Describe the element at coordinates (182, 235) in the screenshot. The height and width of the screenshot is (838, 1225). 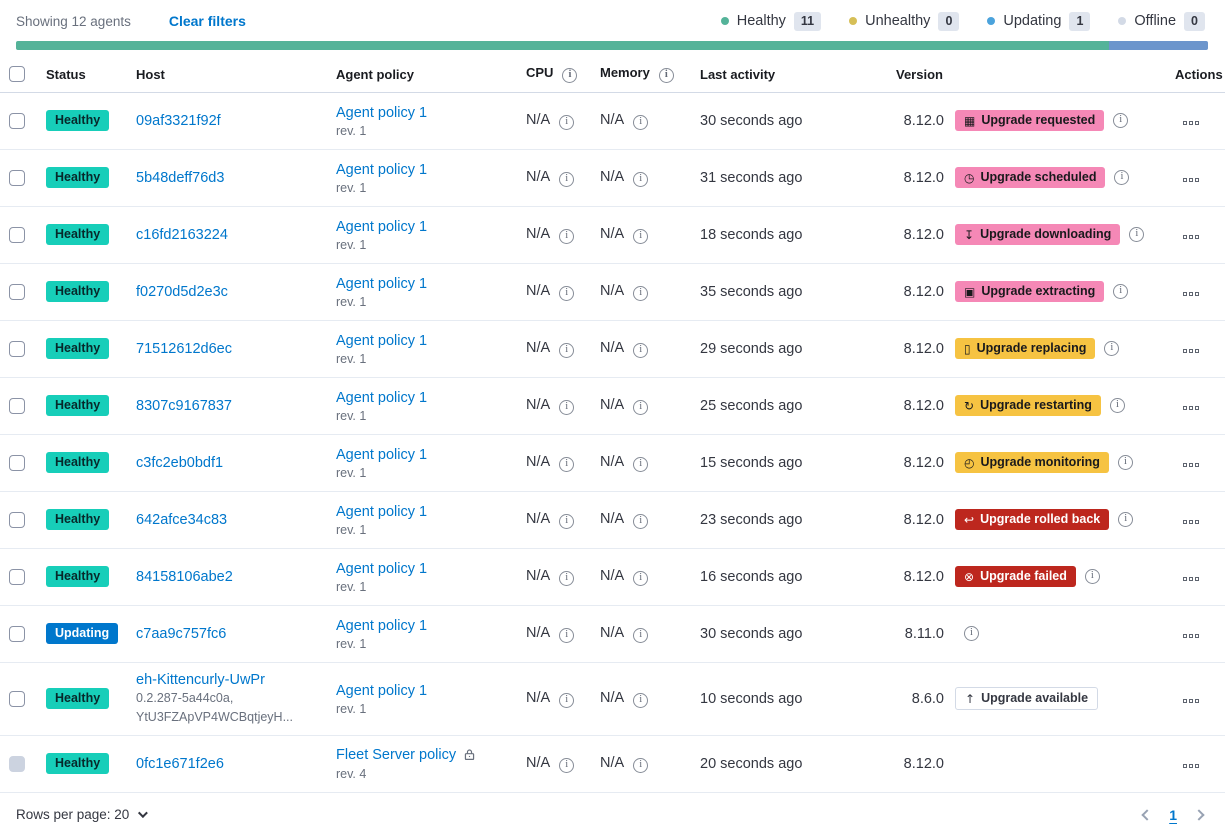
I see `host-link: c16fd2163224` at that location.